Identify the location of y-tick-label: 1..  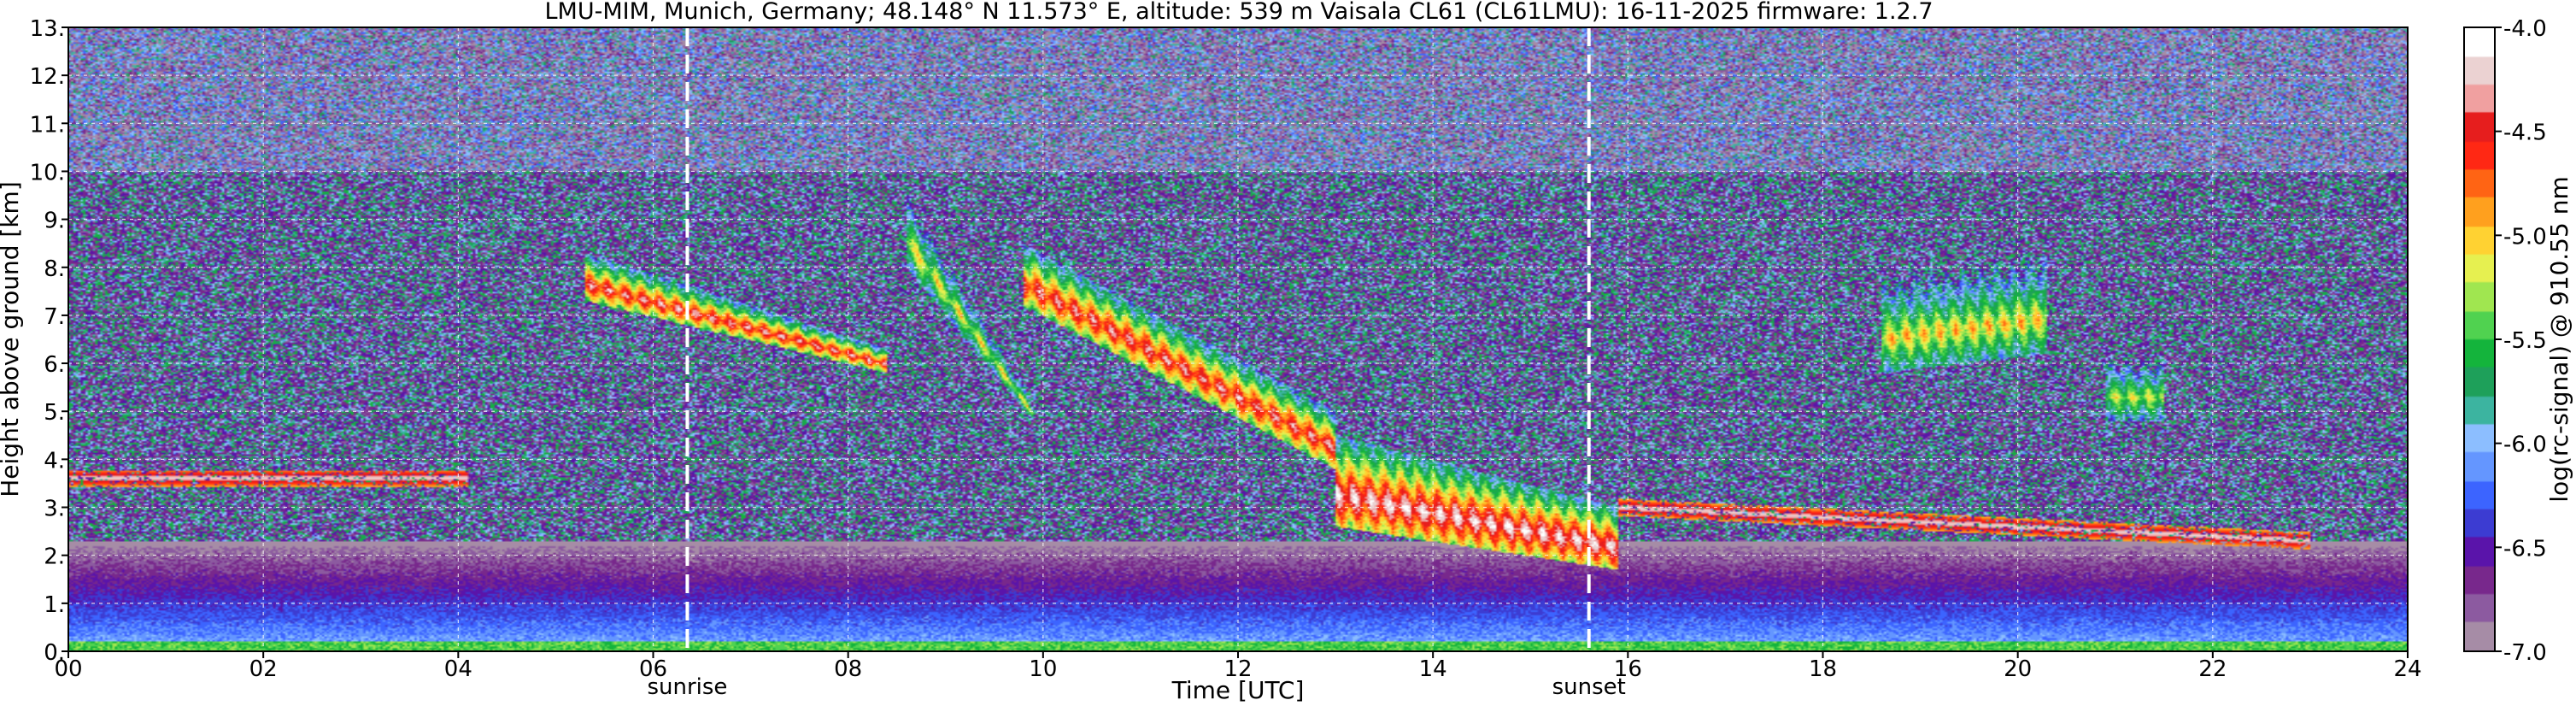
(54, 605).